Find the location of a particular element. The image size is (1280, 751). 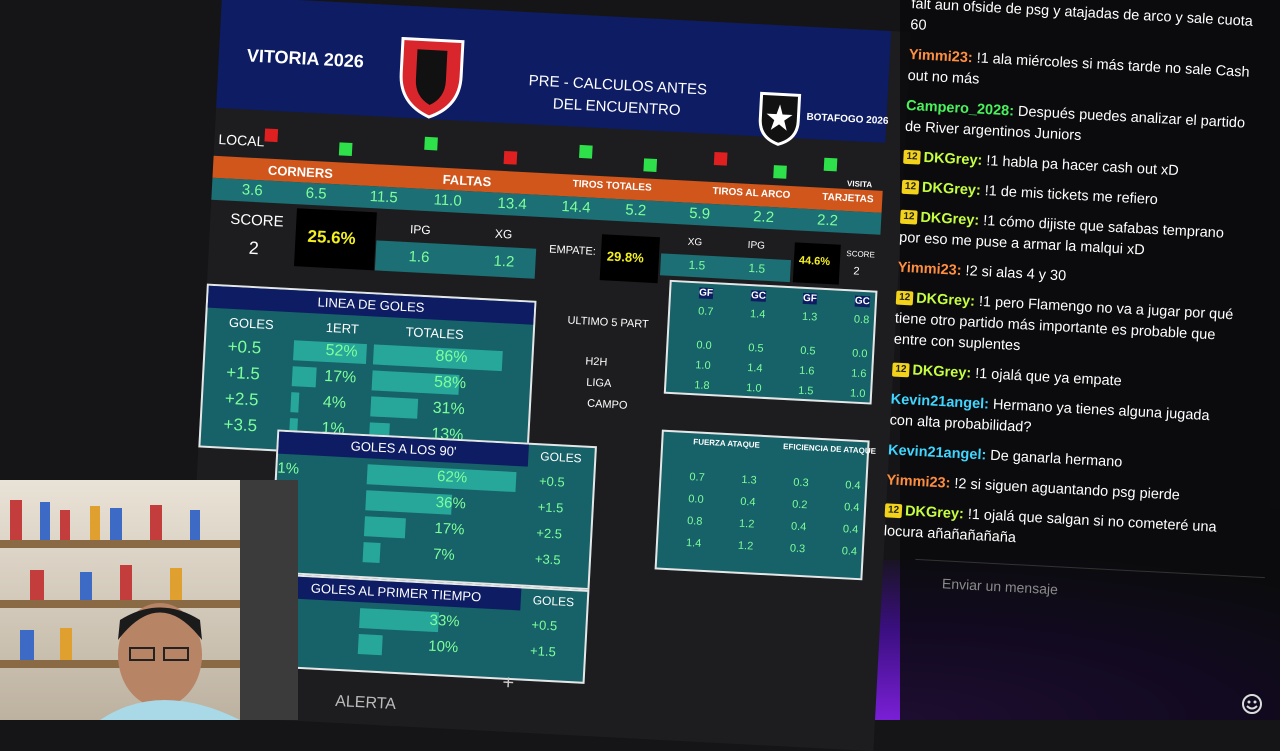

xg2-ipg2-box is located at coordinates (725, 268).